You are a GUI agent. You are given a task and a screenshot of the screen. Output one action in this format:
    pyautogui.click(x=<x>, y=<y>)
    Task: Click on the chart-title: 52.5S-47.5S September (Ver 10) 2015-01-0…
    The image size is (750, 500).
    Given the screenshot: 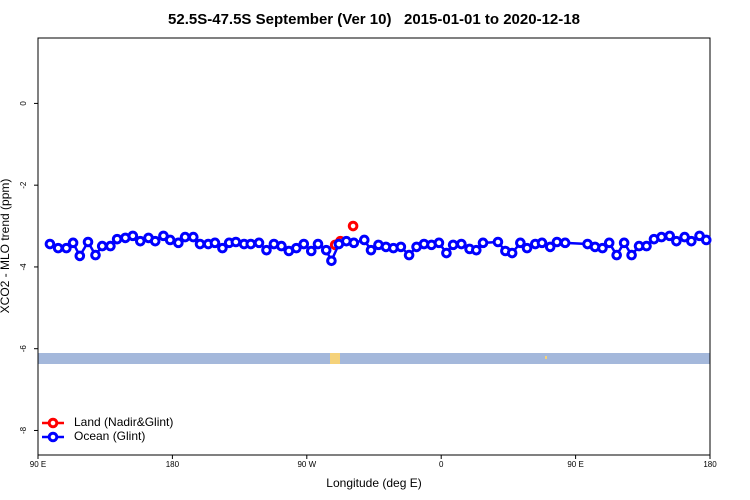 What is the action you would take?
    pyautogui.click(x=374, y=19)
    